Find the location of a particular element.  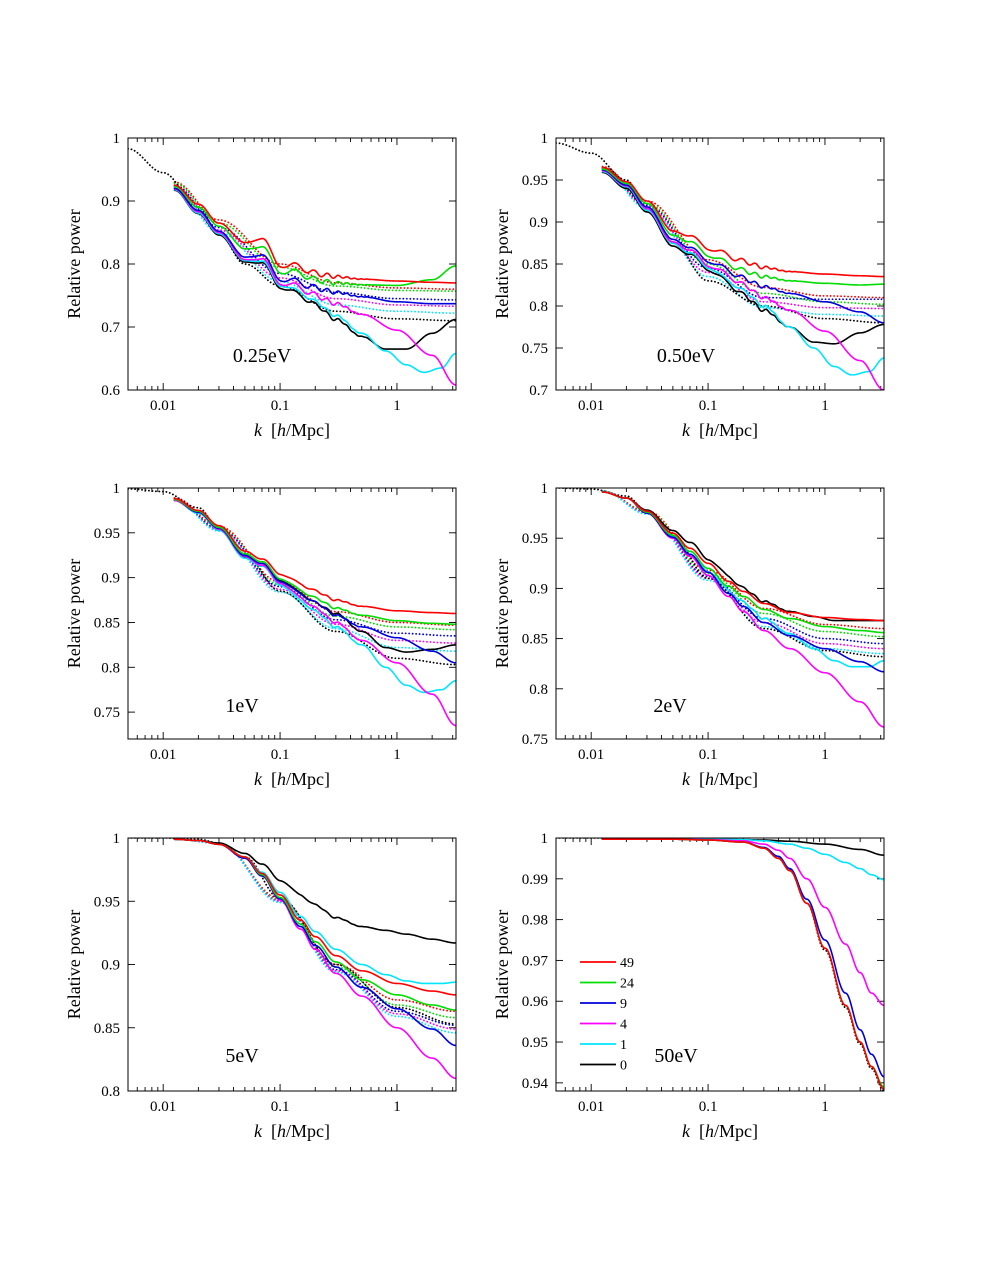

panel-label: 0.50eV is located at coordinates (686, 356).